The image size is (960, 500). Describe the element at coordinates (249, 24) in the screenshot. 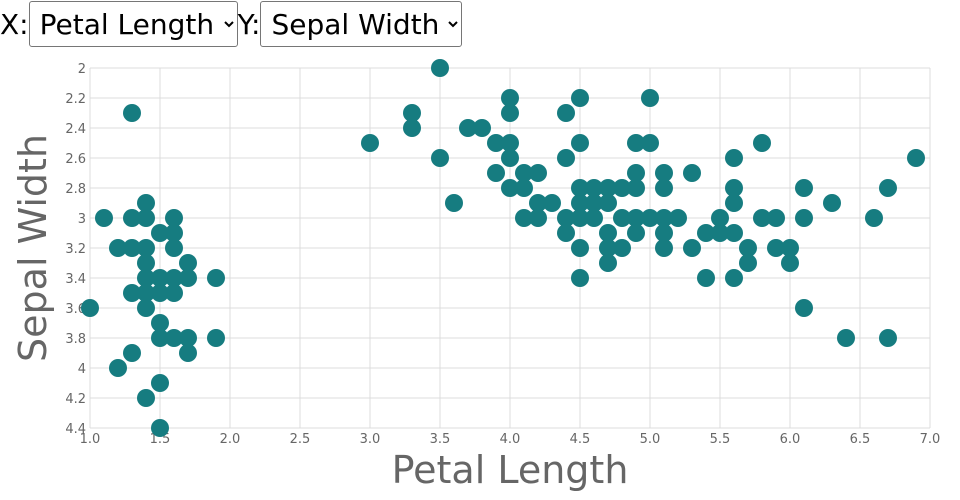

I see `y-select-label: Y:` at that location.